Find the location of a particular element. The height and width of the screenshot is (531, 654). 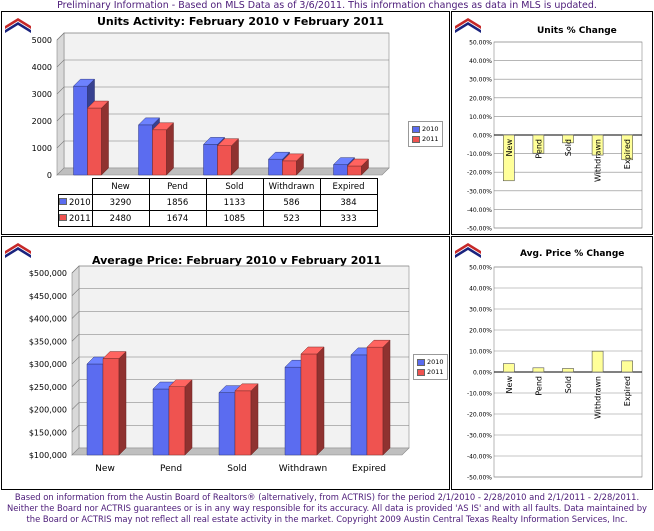

y-tick-label: $400,000 is located at coordinates (48, 319).